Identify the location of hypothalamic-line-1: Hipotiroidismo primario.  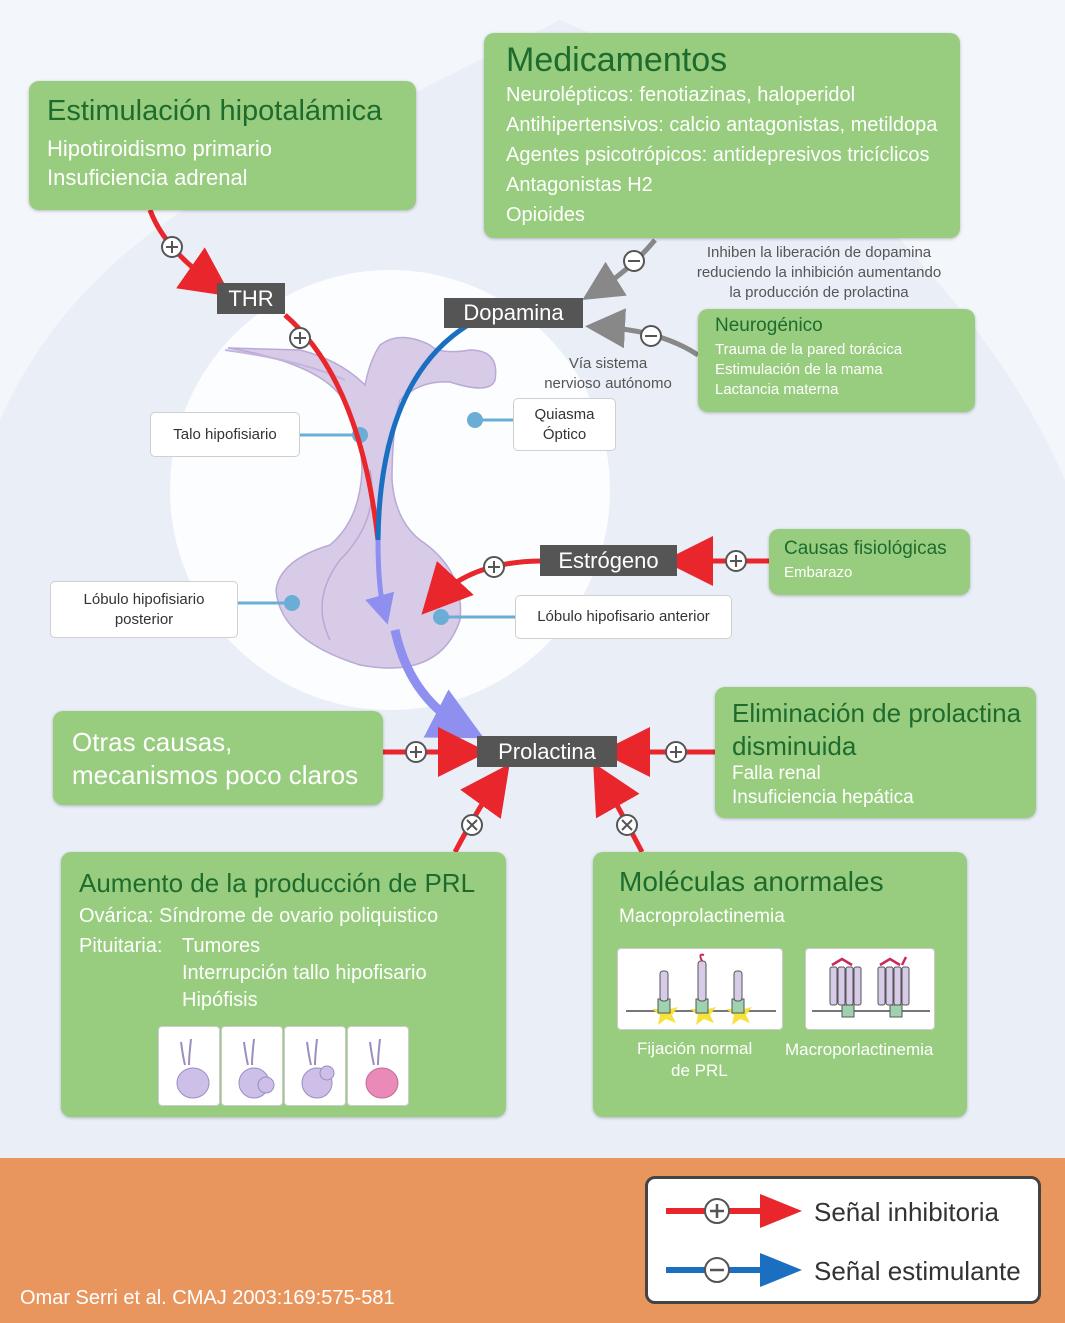
(159, 148).